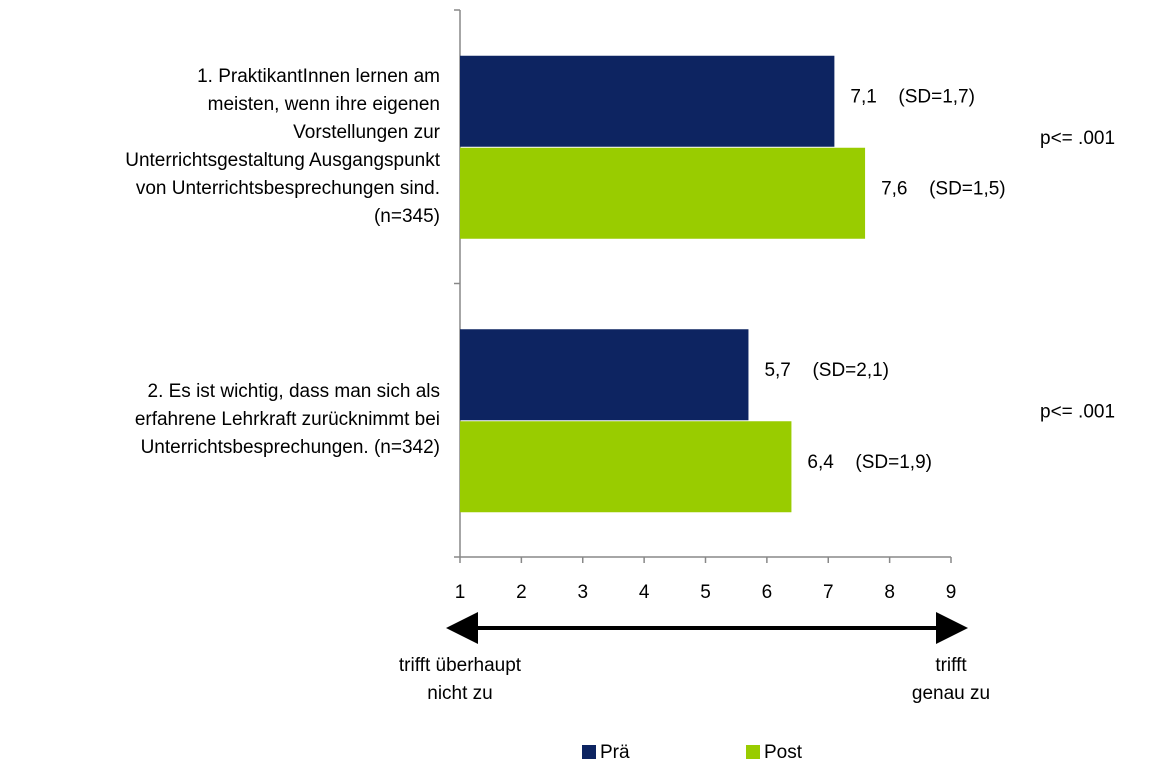 The width and height of the screenshot is (1150, 774). What do you see at coordinates (967, 188) in the screenshot?
I see `sd-label: (SD=1,5)` at bounding box center [967, 188].